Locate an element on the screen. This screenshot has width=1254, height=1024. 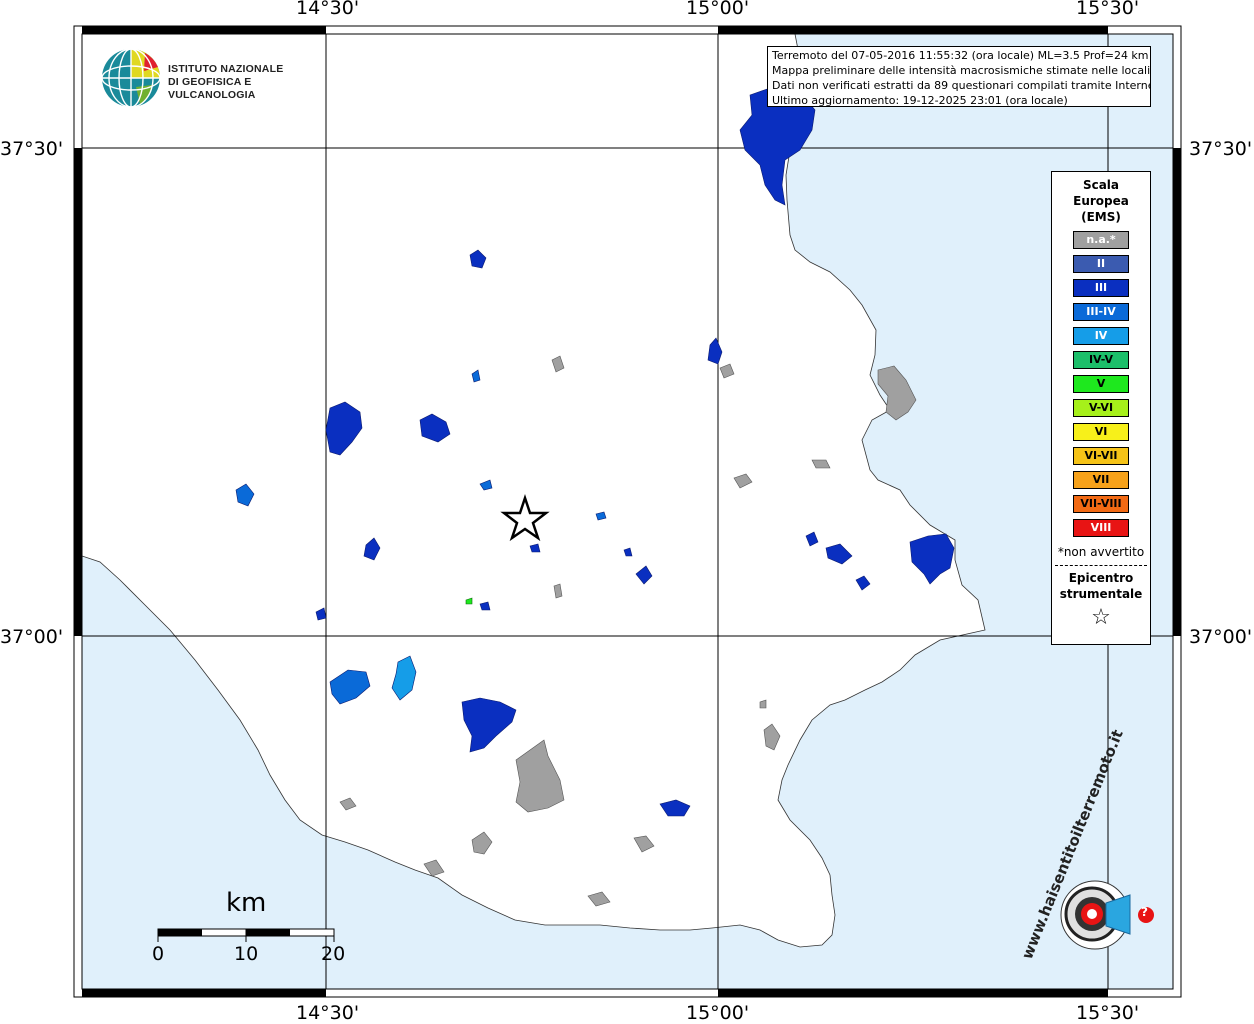
legend-item: IV-V is located at coordinates (1101, 360).